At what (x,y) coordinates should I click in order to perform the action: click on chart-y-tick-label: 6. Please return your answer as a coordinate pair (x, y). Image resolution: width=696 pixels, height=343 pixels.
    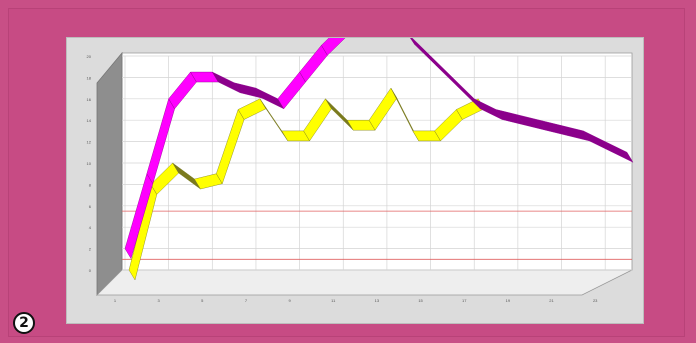
    Looking at the image, I should click on (90, 206).